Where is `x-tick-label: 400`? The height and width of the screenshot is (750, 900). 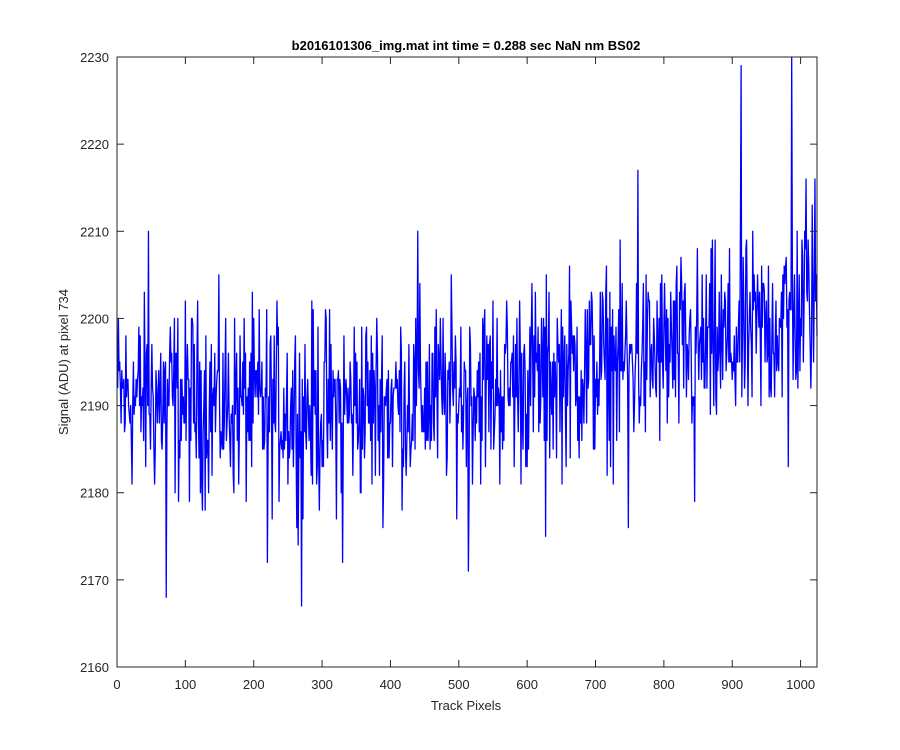 x-tick-label: 400 is located at coordinates (391, 684).